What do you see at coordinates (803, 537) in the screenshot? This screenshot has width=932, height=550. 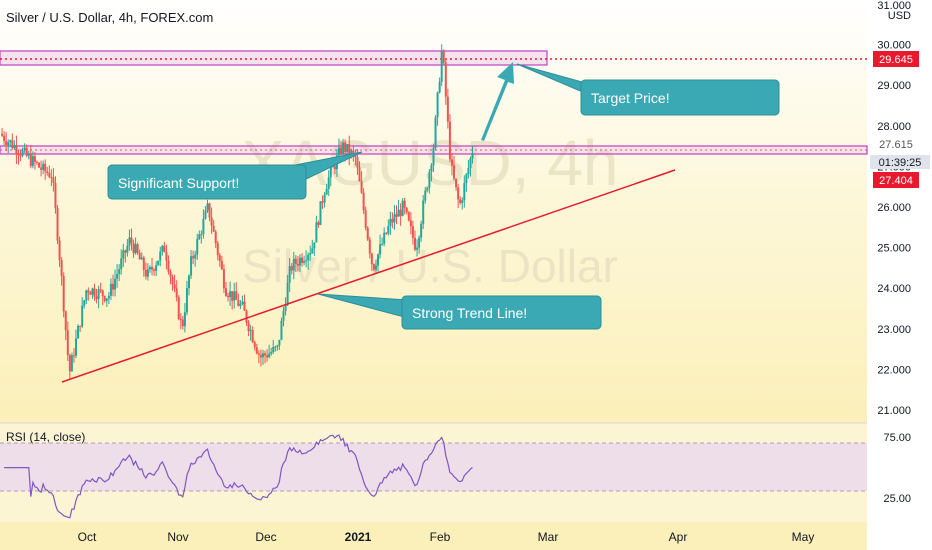 I see `time-tick-label: May` at bounding box center [803, 537].